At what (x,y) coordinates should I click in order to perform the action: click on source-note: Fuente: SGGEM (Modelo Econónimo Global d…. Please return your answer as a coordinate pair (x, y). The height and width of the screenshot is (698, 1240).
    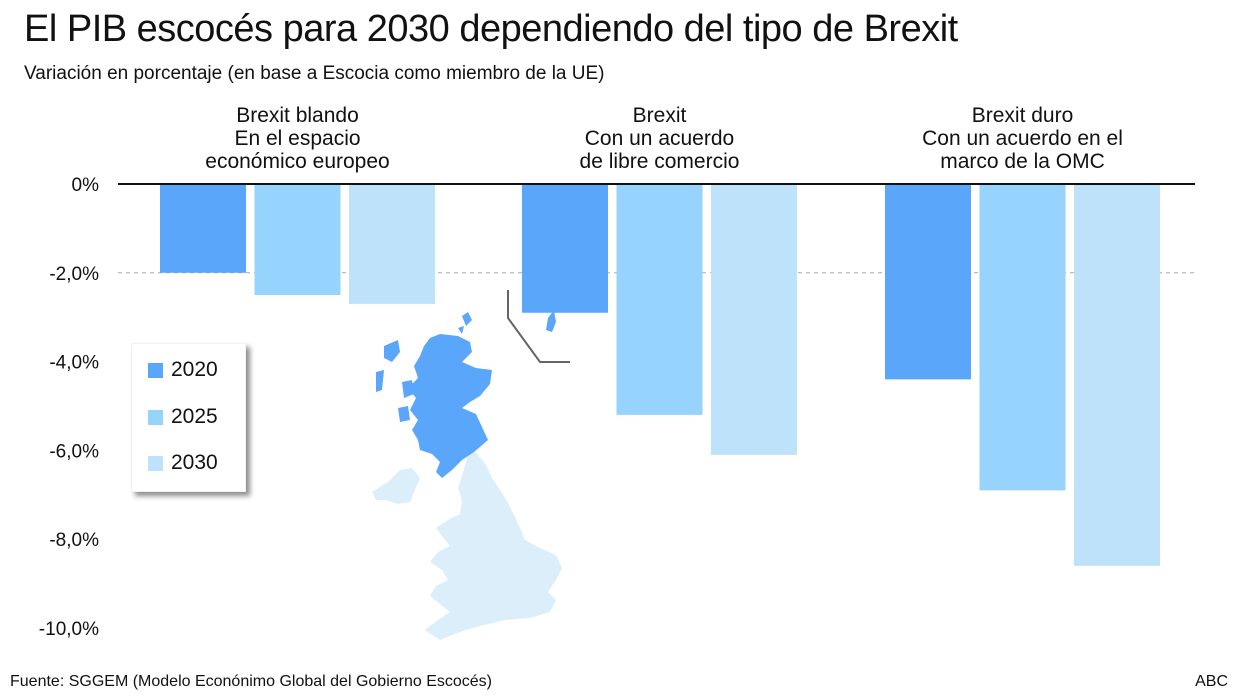
    Looking at the image, I should click on (251, 681).